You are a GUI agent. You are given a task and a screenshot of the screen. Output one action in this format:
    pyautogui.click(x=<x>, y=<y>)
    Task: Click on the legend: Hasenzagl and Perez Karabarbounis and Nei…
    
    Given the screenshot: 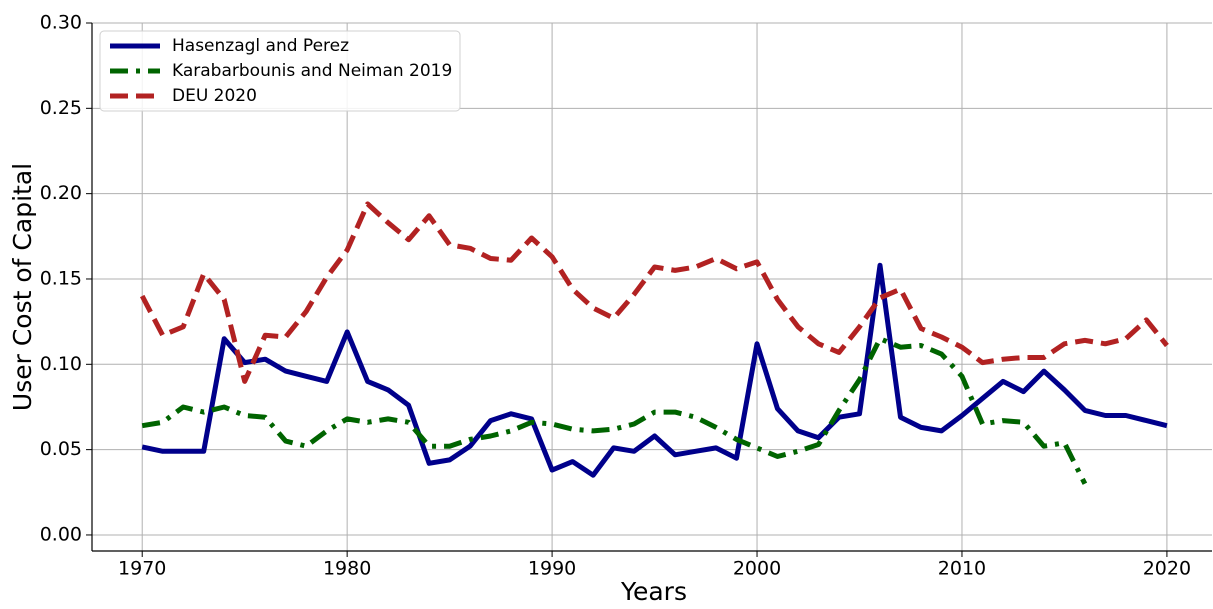 What is the action you would take?
    pyautogui.click(x=280, y=71)
    